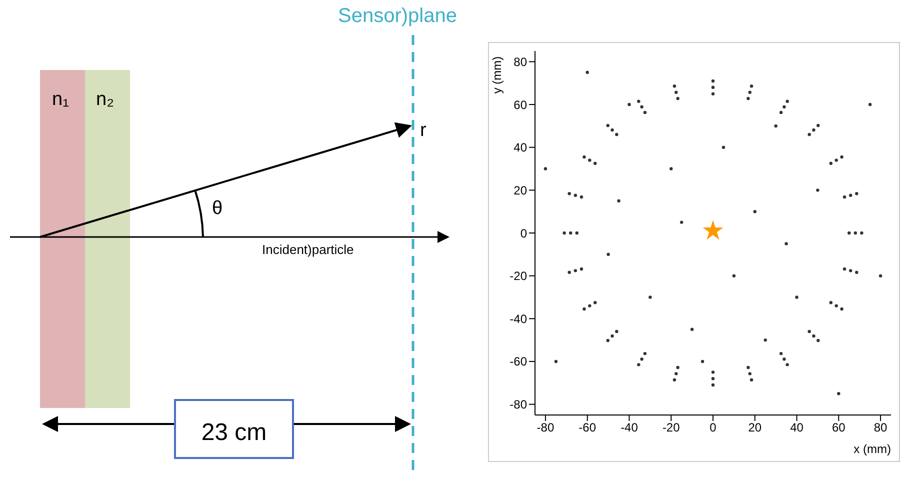 The width and height of the screenshot is (900, 477). What do you see at coordinates (519, 361) in the screenshot?
I see `y-tick-label: -60` at bounding box center [519, 361].